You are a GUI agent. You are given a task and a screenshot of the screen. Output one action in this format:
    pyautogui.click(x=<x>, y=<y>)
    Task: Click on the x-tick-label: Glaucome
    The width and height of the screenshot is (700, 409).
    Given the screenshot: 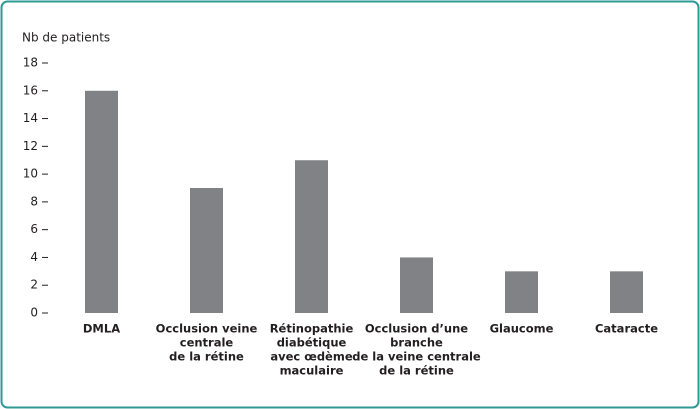 What is the action you would take?
    pyautogui.click(x=522, y=329)
    